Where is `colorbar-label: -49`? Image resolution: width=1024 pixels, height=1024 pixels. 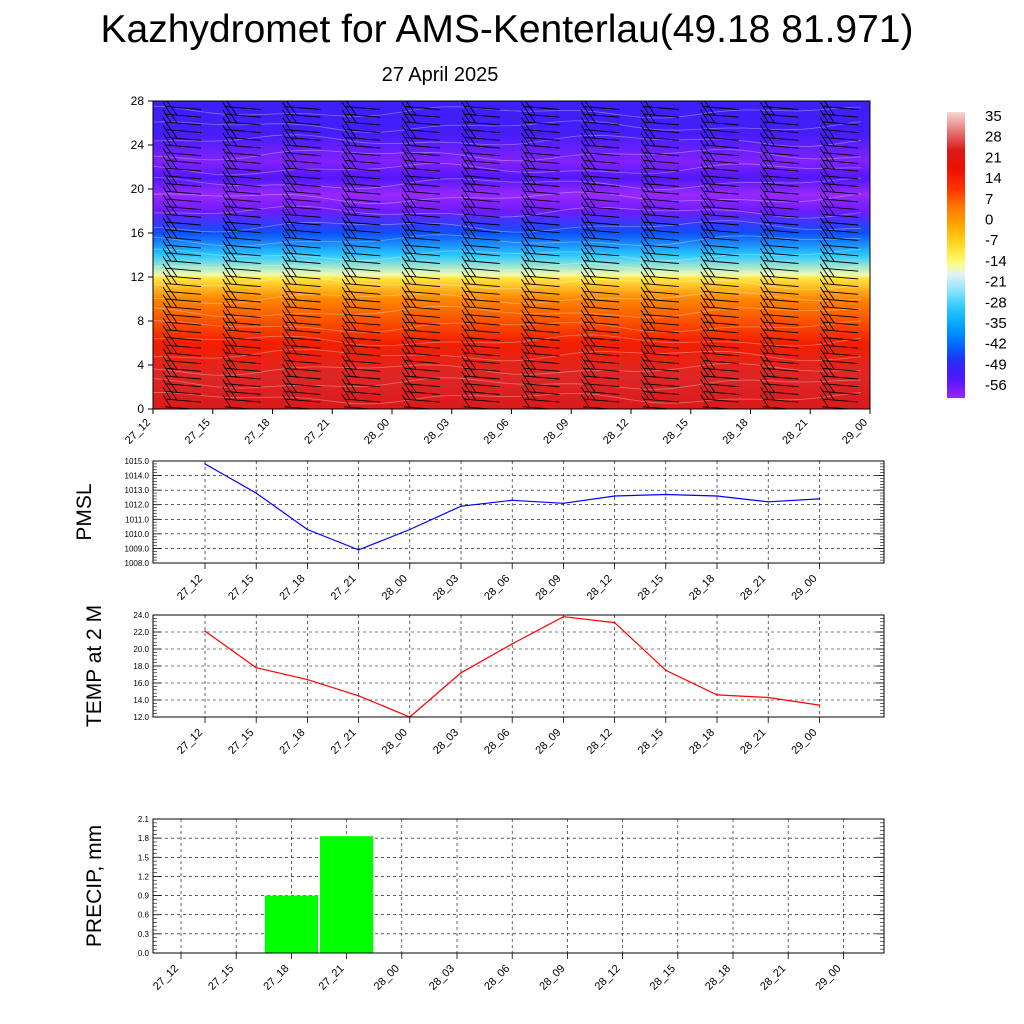 colorbar-label: -49 is located at coordinates (996, 364).